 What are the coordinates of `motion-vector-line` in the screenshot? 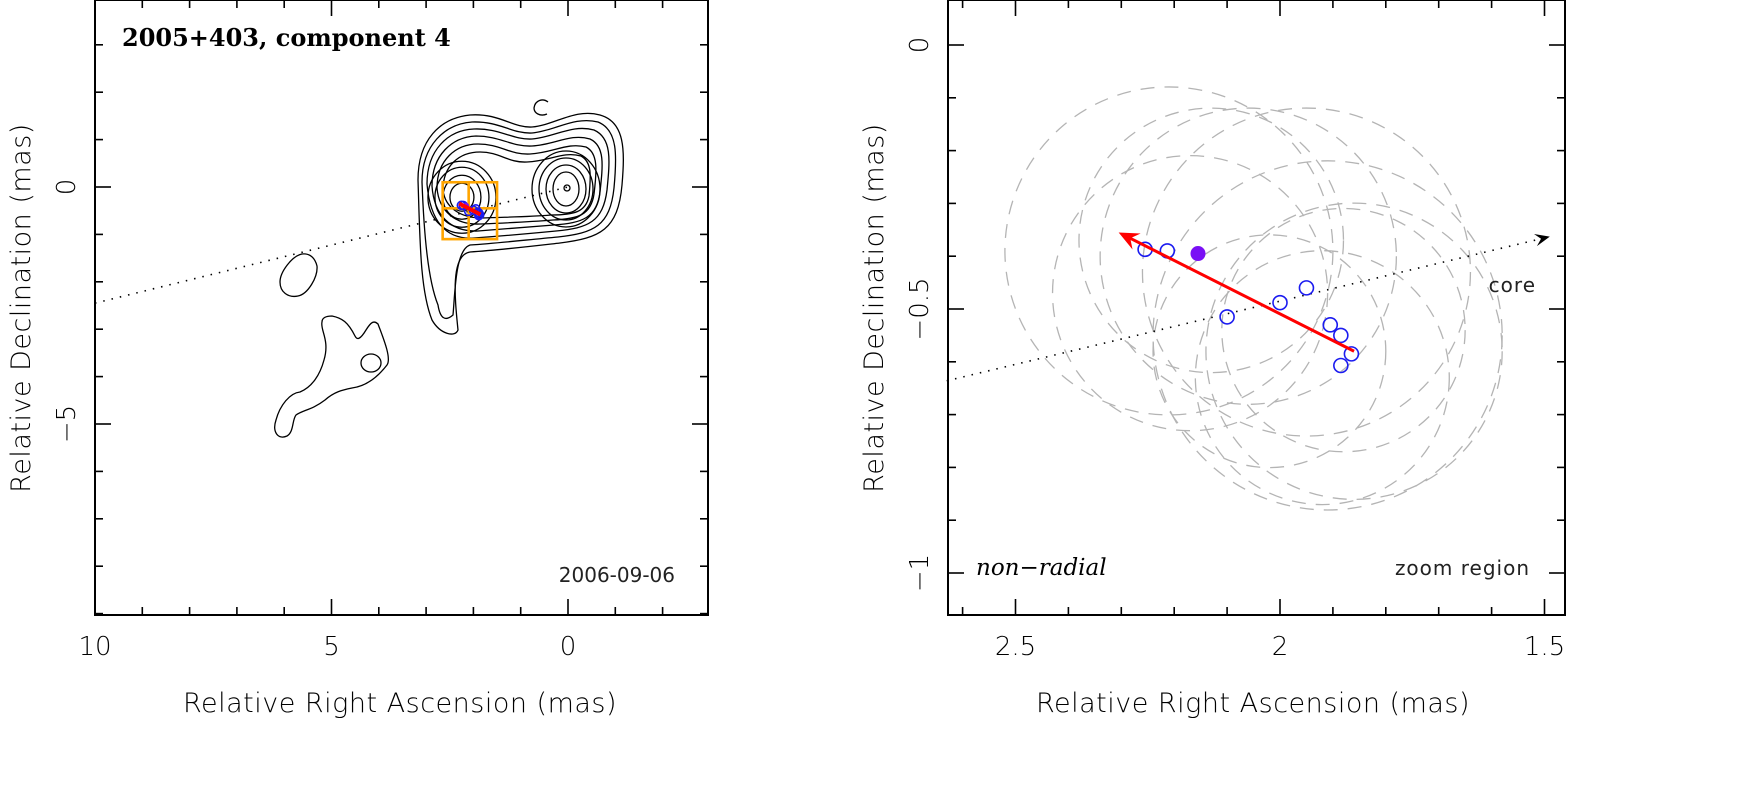 It's located at (1240, 294).